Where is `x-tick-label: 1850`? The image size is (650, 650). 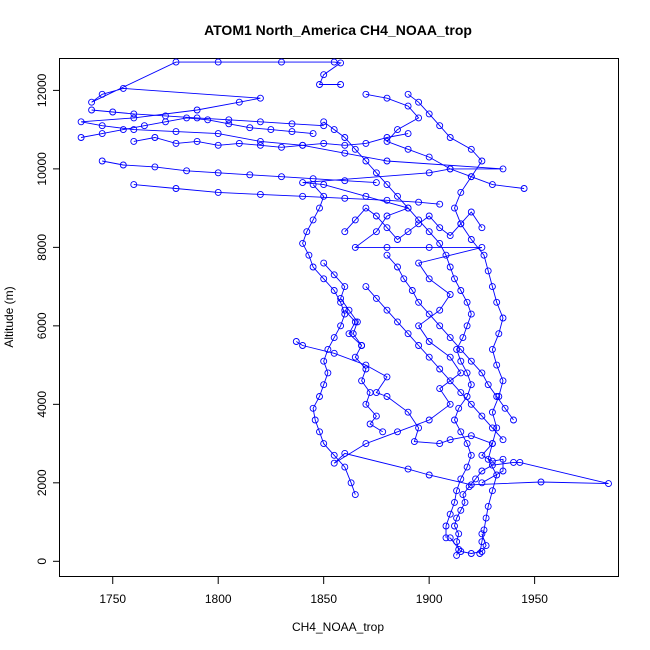
x-tick-label: 1850 is located at coordinates (323, 599).